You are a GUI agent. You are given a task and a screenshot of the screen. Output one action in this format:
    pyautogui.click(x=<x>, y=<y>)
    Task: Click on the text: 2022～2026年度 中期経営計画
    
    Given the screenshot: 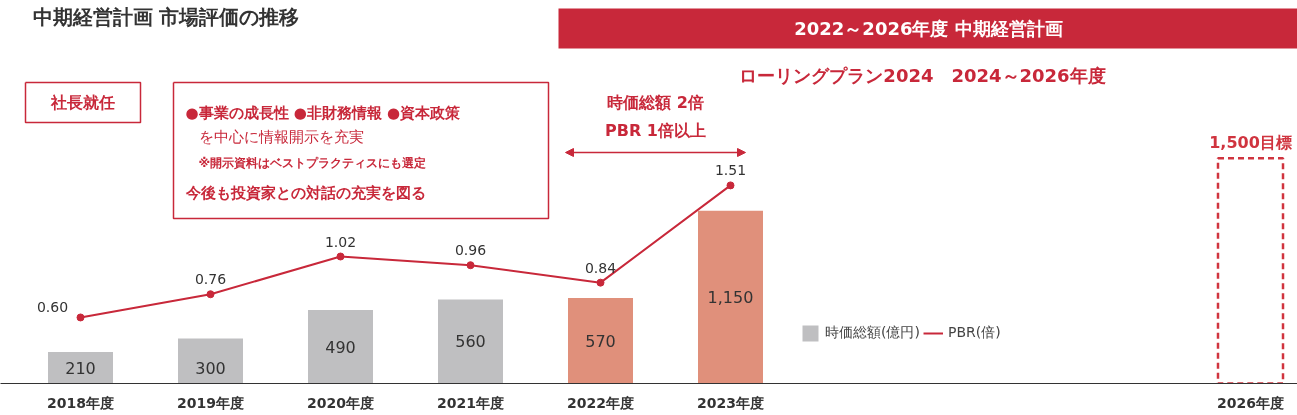 What is the action you would take?
    pyautogui.click(x=928, y=28)
    